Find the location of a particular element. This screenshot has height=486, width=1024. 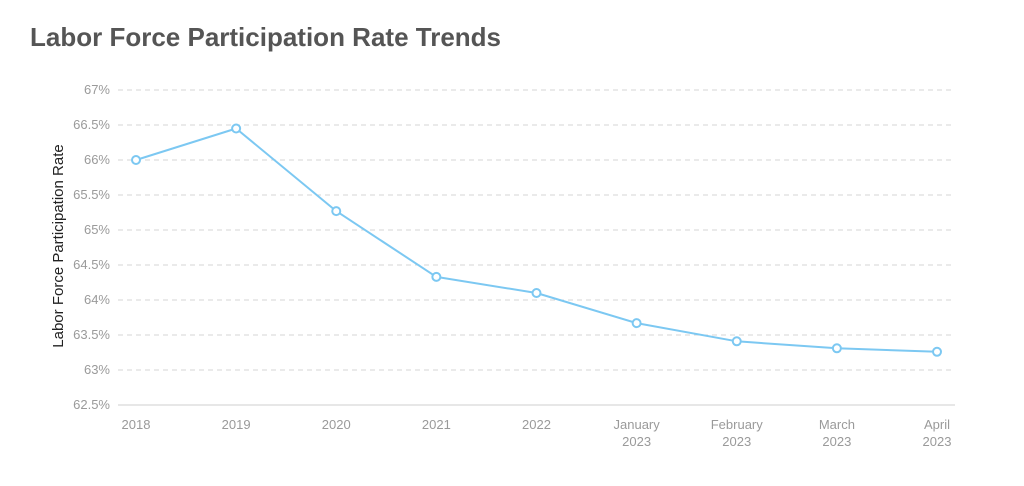

y-tick-label: 65% is located at coordinates (97, 229).